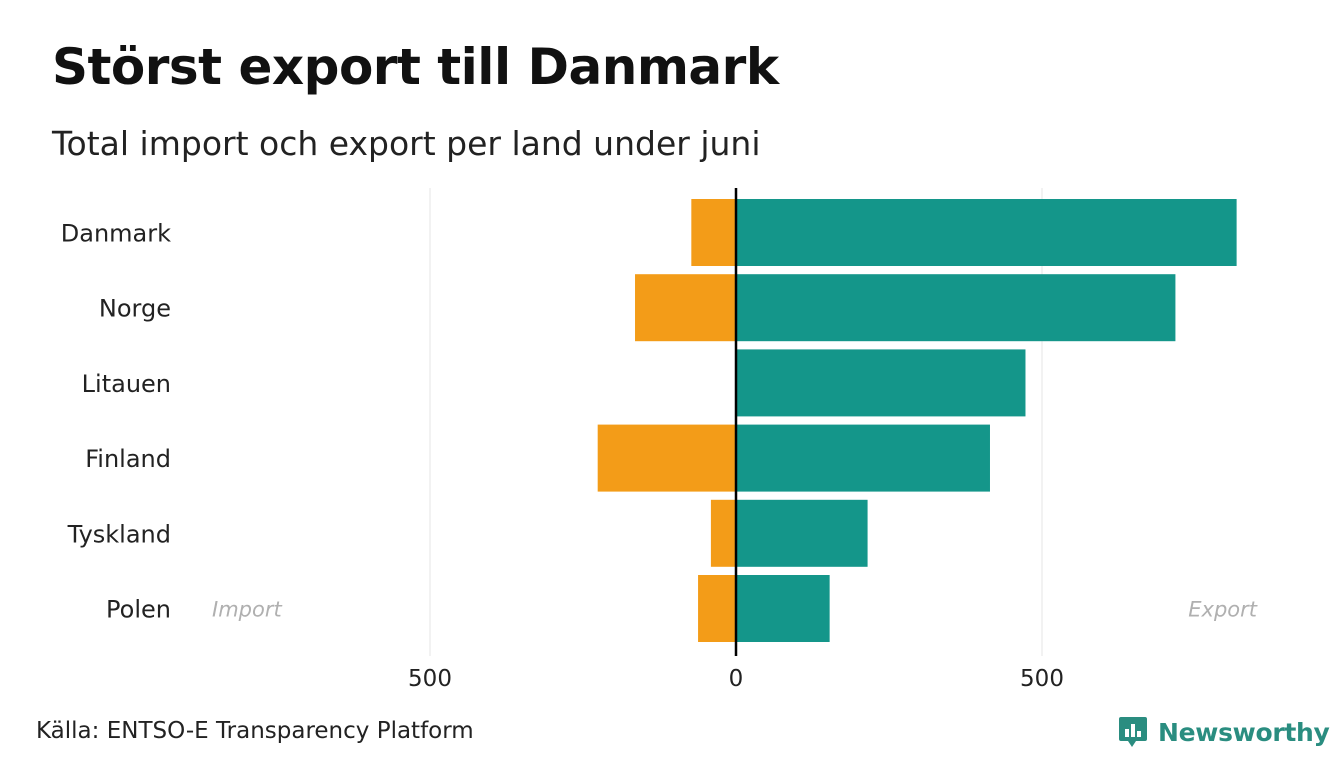 The height and width of the screenshot is (780, 1340). Describe the element at coordinates (119, 534) in the screenshot. I see `category-label: Tyskland` at that location.